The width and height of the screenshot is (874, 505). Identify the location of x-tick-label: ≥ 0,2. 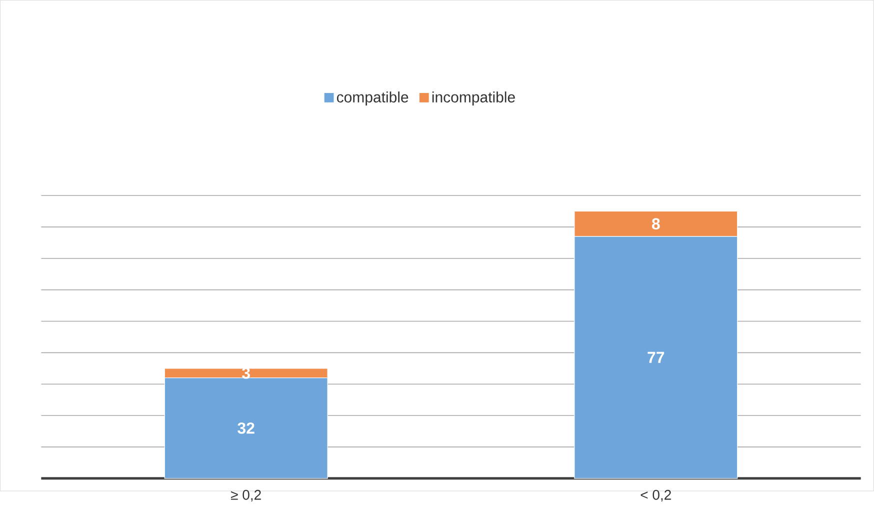
(246, 496).